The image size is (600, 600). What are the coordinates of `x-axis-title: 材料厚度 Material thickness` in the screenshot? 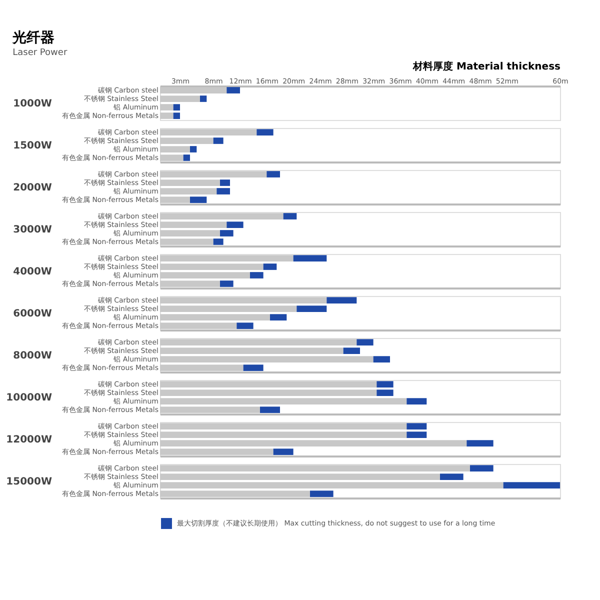 It's located at (486, 66).